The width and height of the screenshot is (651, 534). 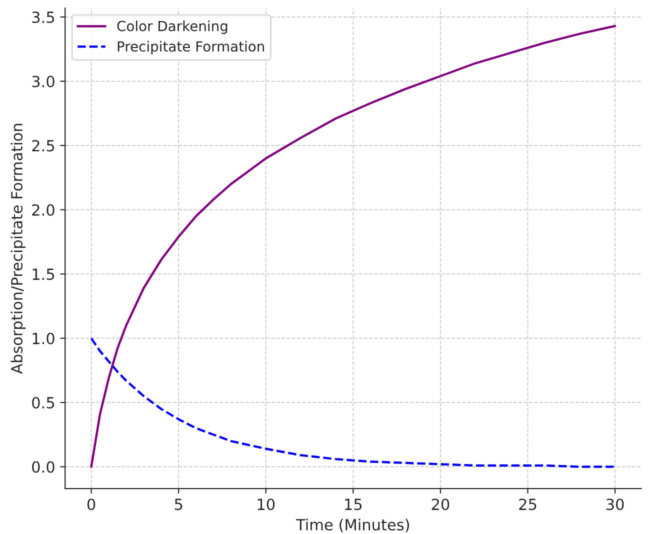 I want to click on x-tick-label: 15, so click(x=353, y=504).